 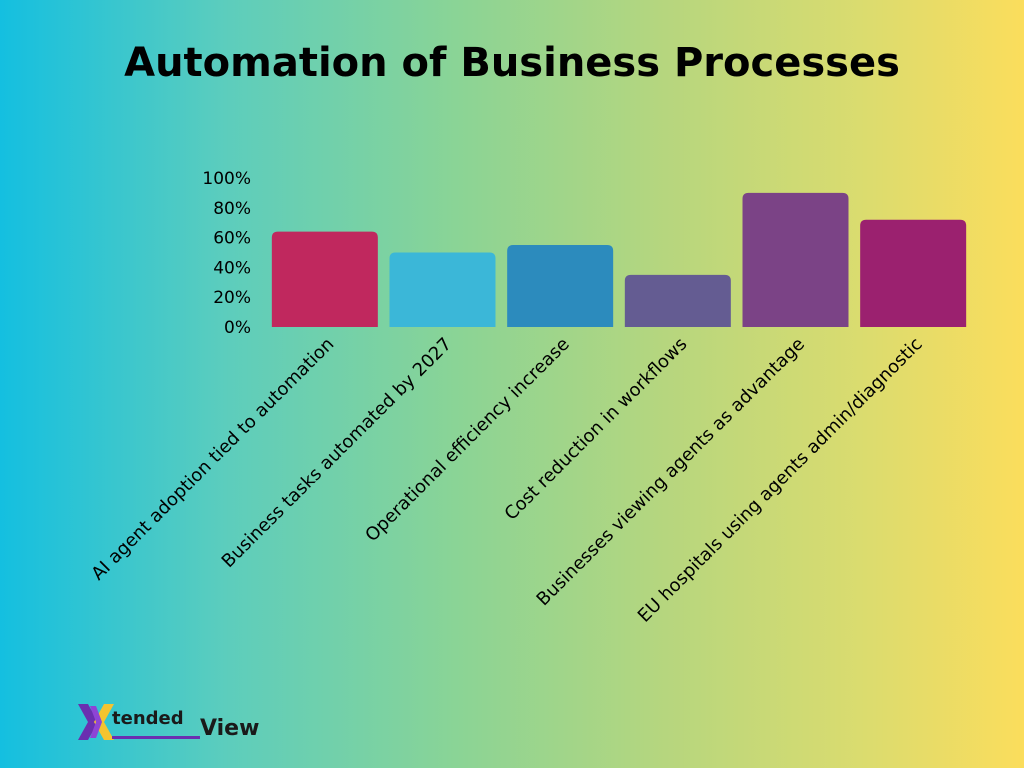 What do you see at coordinates (337, 453) in the screenshot?
I see `x-category-label: Business tasks automated by 2027` at bounding box center [337, 453].